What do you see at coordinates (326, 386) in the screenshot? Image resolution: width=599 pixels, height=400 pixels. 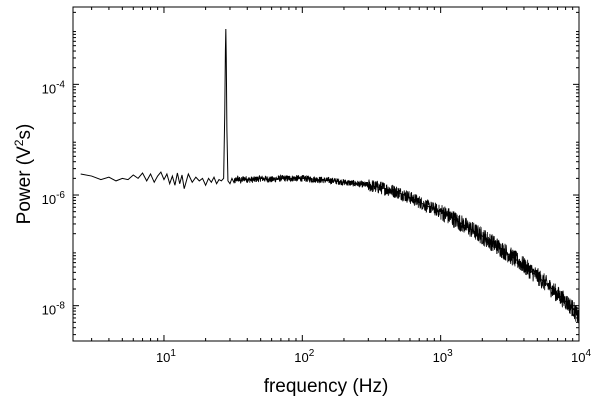 I see `x-axis-label: frequency (Hz)` at bounding box center [326, 386].